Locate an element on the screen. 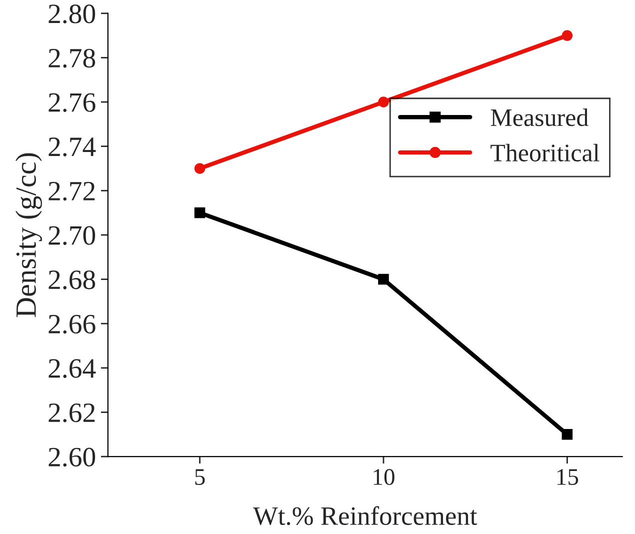 This screenshot has height=534, width=635. y-tick-label: 2.66 is located at coordinates (72, 324).